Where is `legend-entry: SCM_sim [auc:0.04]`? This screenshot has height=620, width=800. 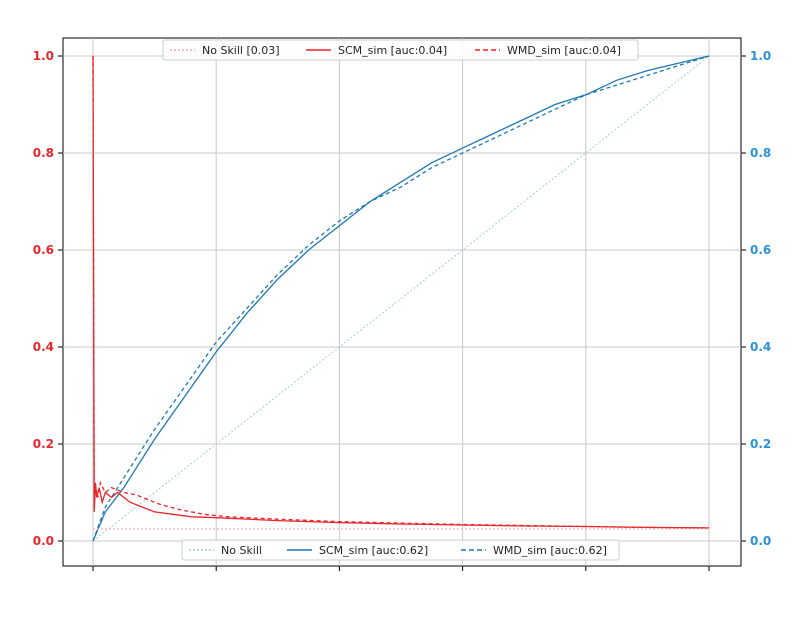
legend-entry: SCM_sim [auc:0.04] is located at coordinates (392, 50).